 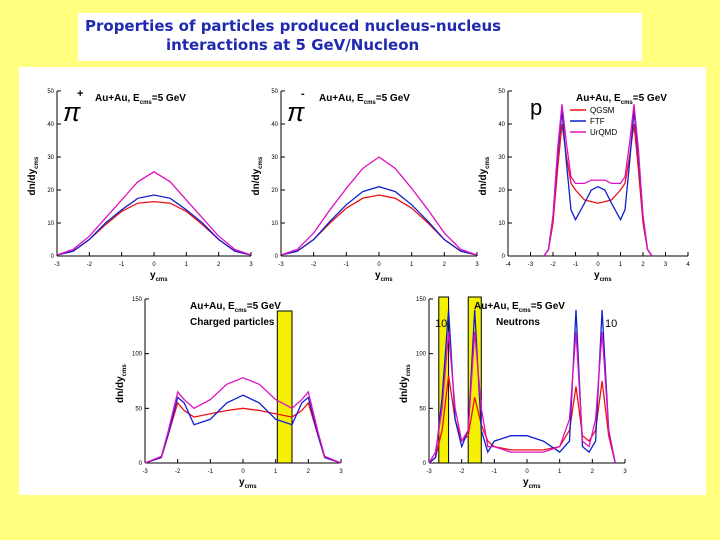 I want to click on particle-symbol: π, so click(x=296, y=112).